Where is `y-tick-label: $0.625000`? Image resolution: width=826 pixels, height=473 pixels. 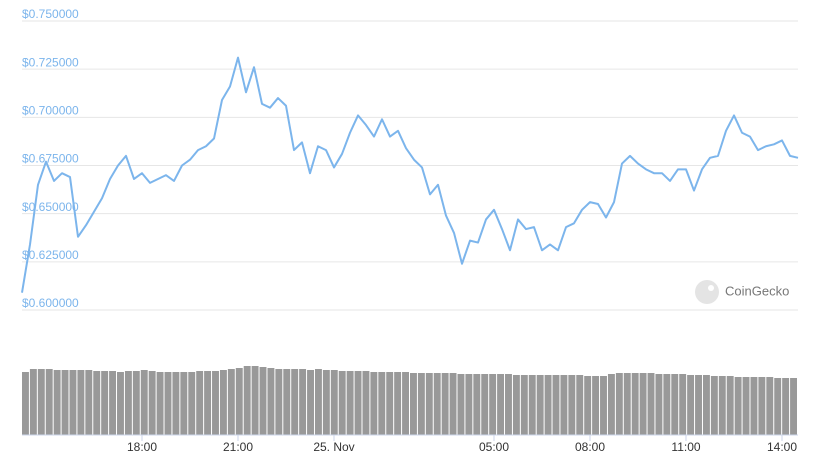
y-tick-label: $0.625000 is located at coordinates (50, 255).